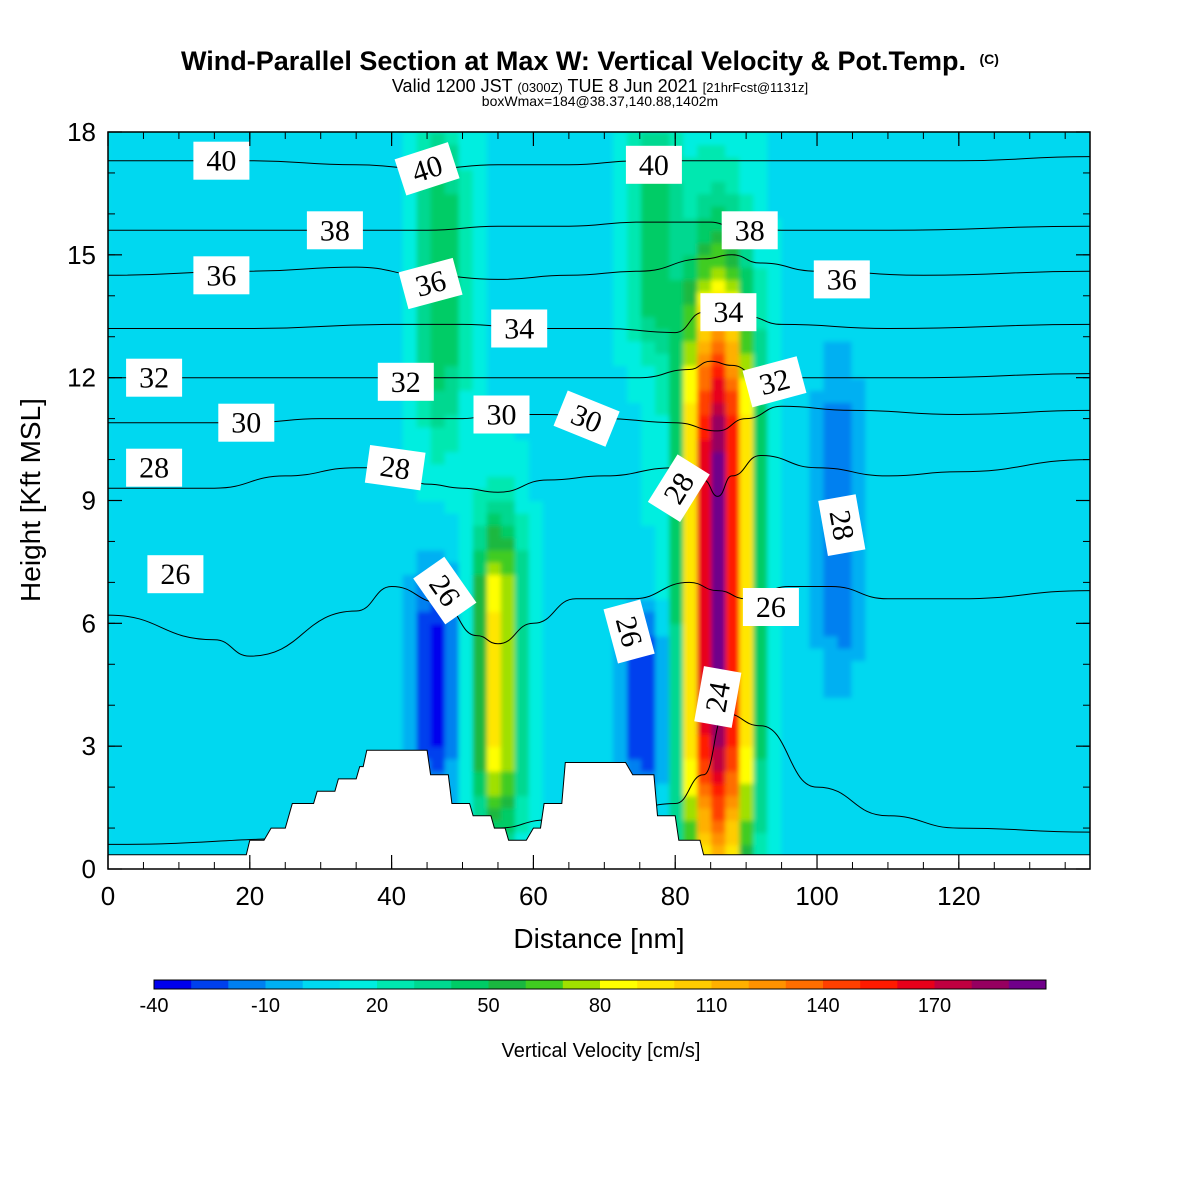 The image size is (1200, 1200). I want to click on forecast-info: [21hrFcst@1131z], so click(755, 87).